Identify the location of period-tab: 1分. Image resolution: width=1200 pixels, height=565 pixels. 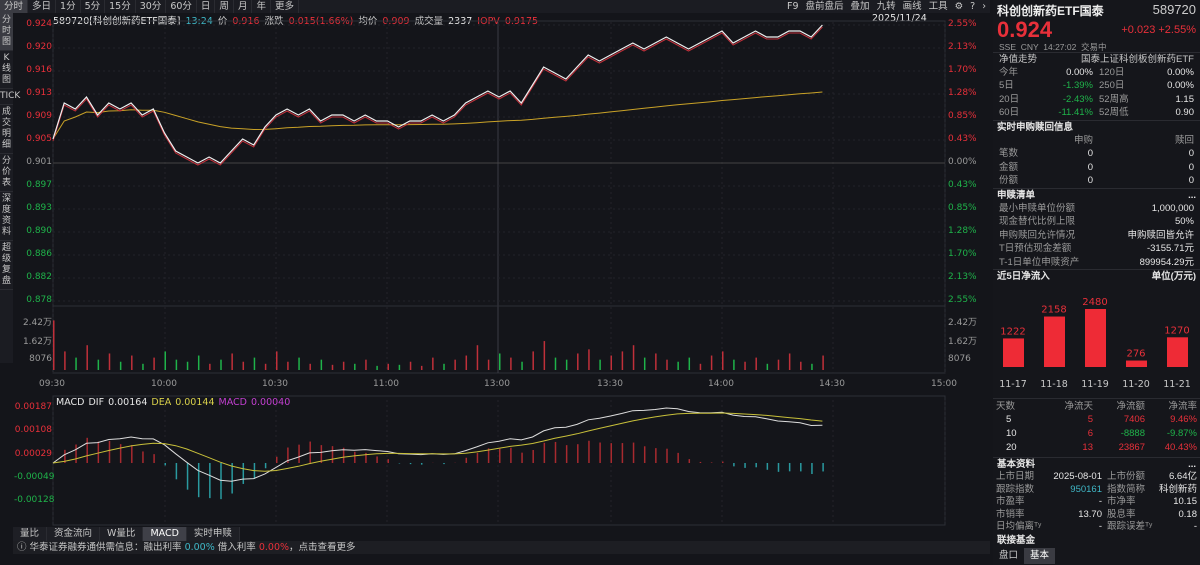
(68, 6).